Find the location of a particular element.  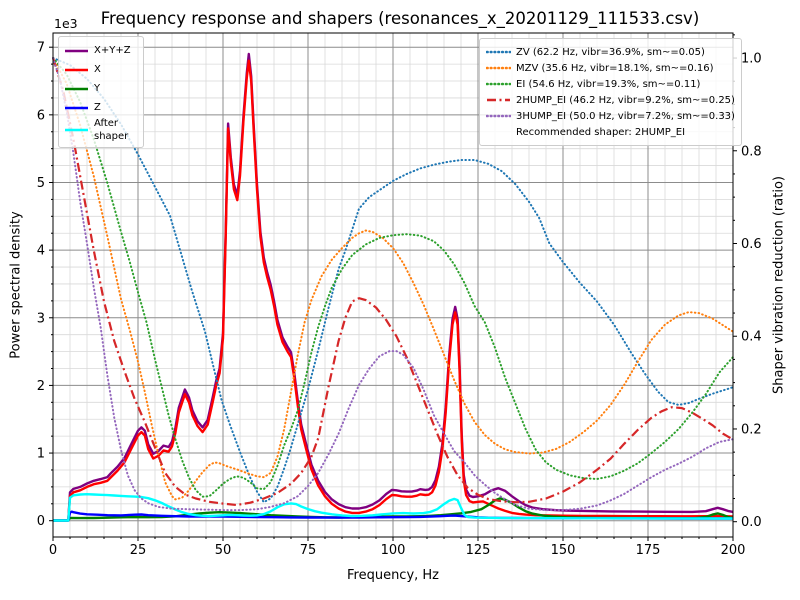

legend-item: ZV (62.2 Hz, vibr=36.9%, sm~=0.05) is located at coordinates (610, 52).